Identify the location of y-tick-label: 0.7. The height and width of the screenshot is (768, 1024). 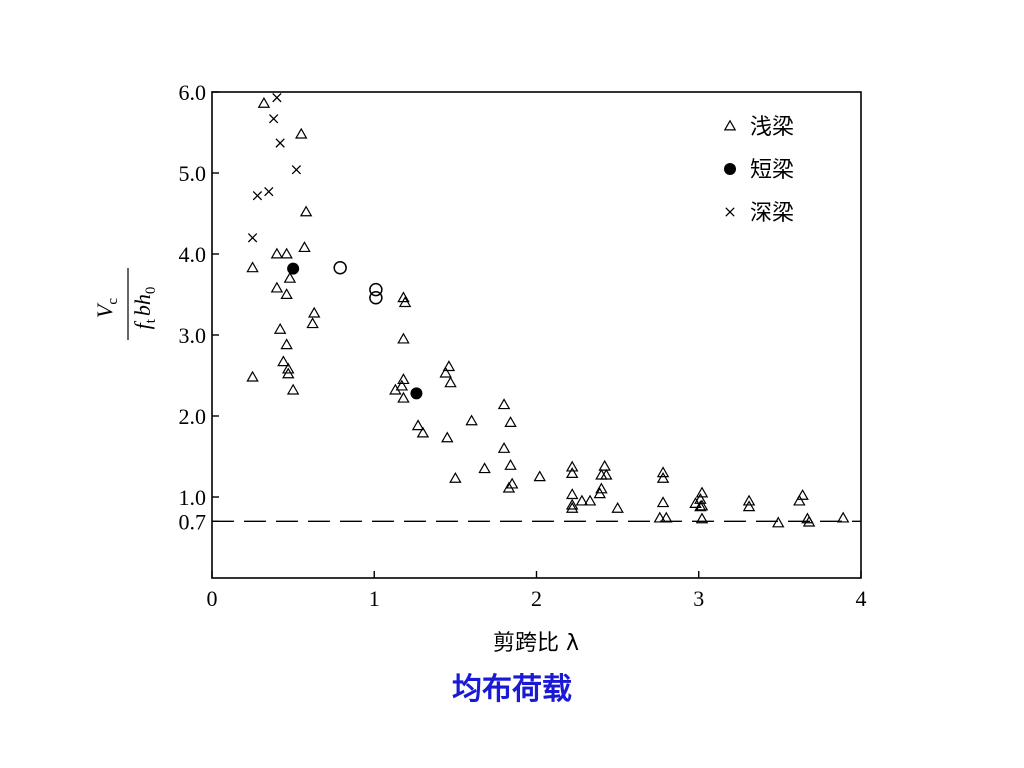
(193, 521).